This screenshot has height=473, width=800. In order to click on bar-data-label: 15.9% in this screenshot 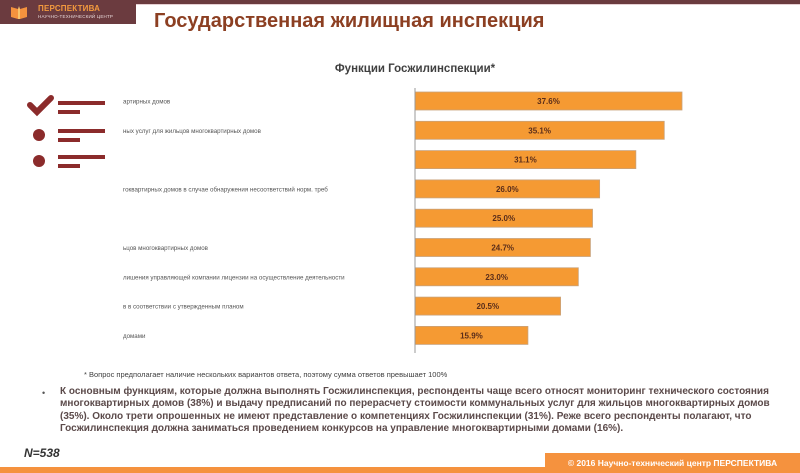, I will do `click(471, 335)`.